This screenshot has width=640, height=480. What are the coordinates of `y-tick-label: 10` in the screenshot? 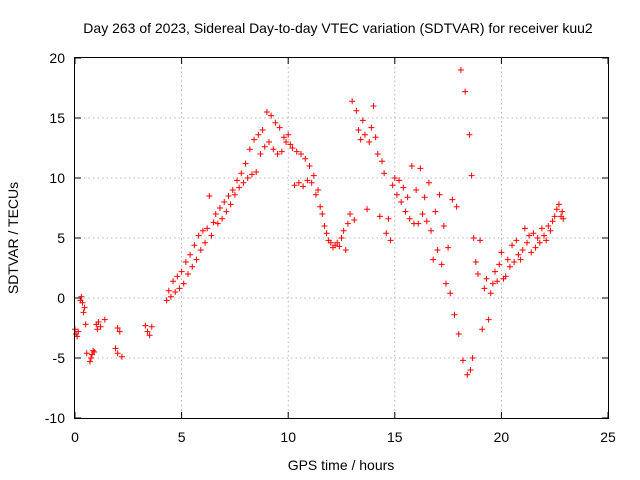 It's located at (57, 178).